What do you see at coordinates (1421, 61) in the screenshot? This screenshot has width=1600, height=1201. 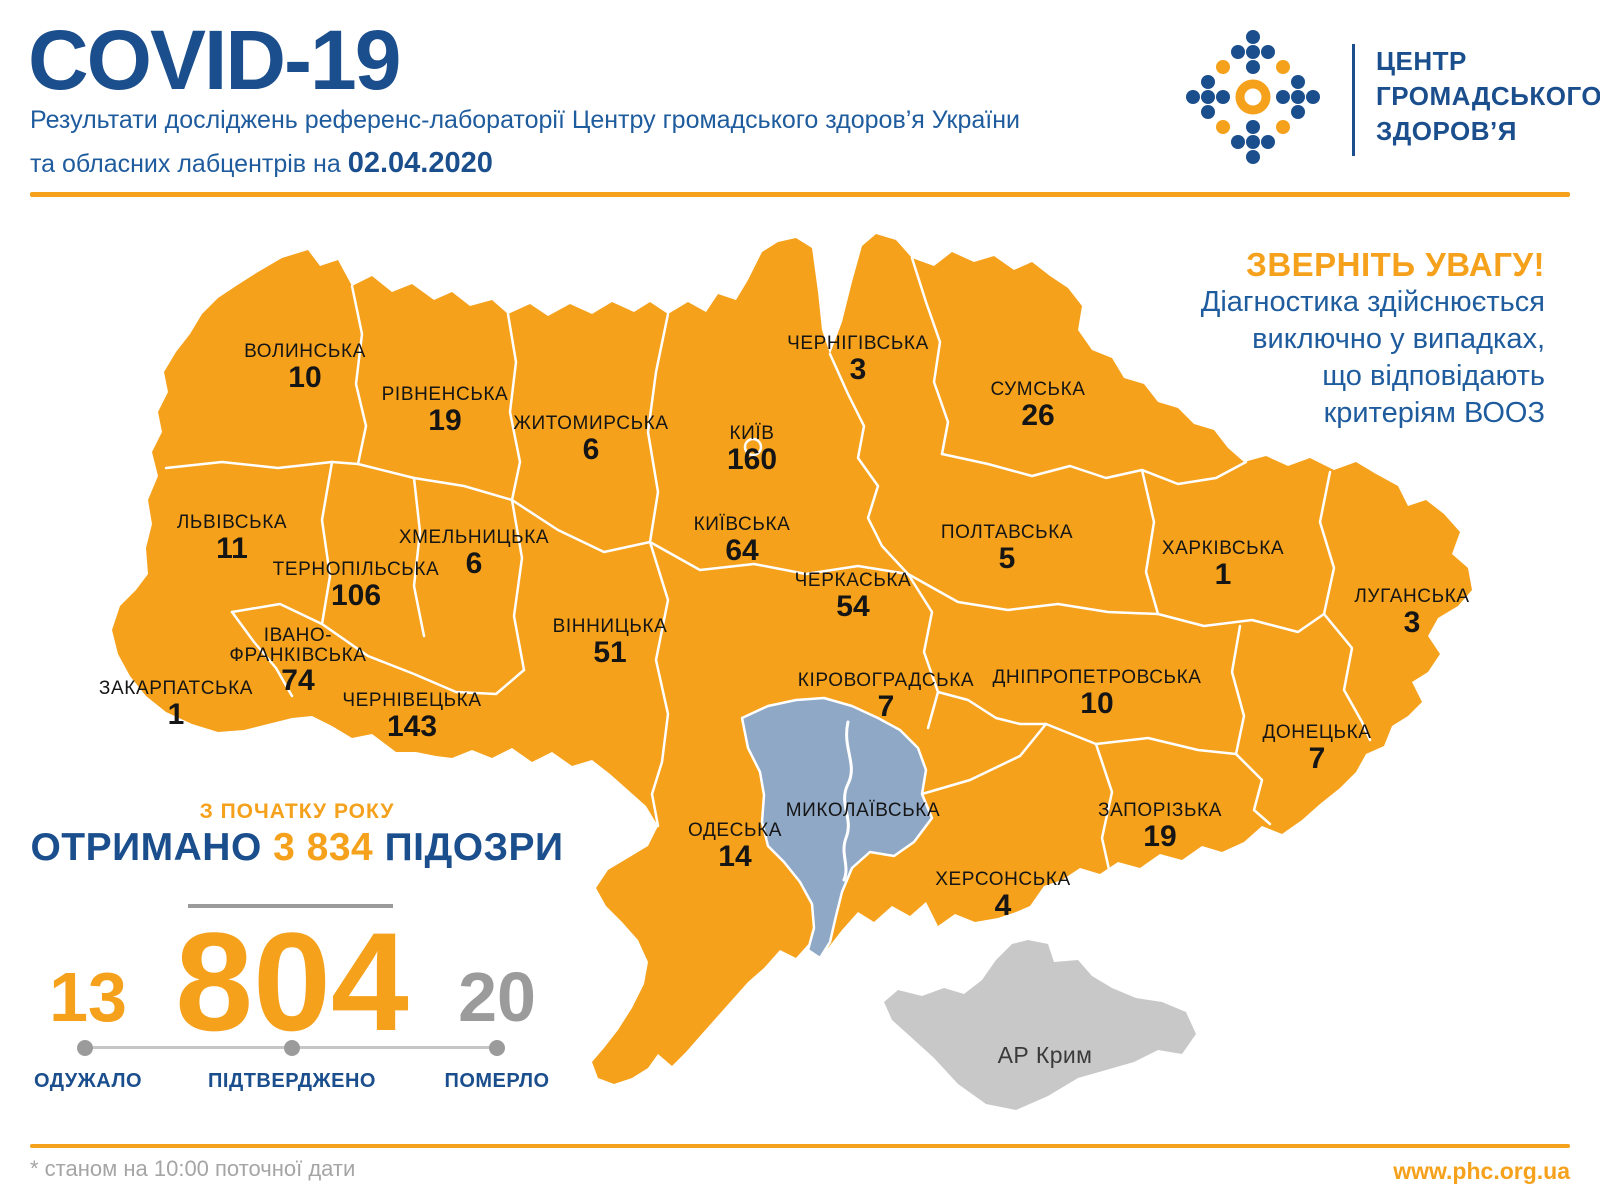 I see `logo-org-line1: ЦЕНТР` at bounding box center [1421, 61].